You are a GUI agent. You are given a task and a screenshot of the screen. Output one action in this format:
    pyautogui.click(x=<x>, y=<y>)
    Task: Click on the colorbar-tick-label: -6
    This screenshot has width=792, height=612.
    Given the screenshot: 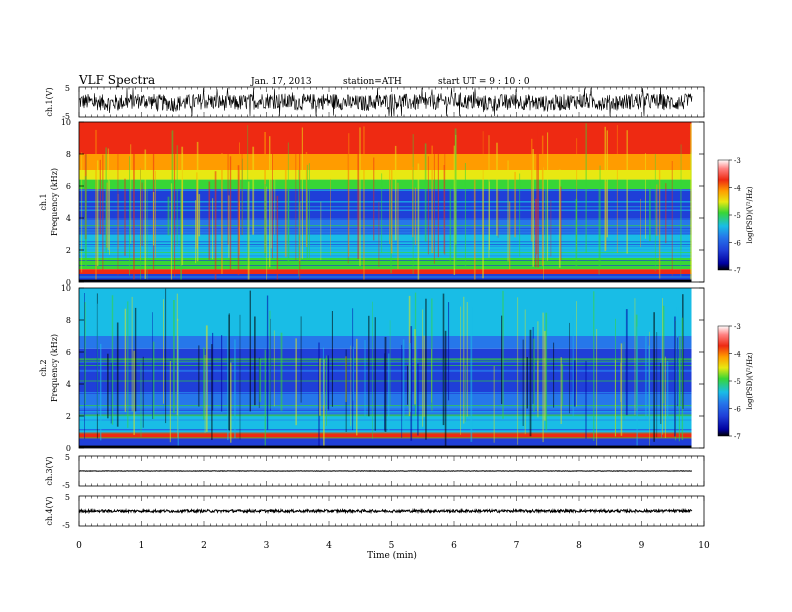 What is the action you would take?
    pyautogui.click(x=737, y=410)
    